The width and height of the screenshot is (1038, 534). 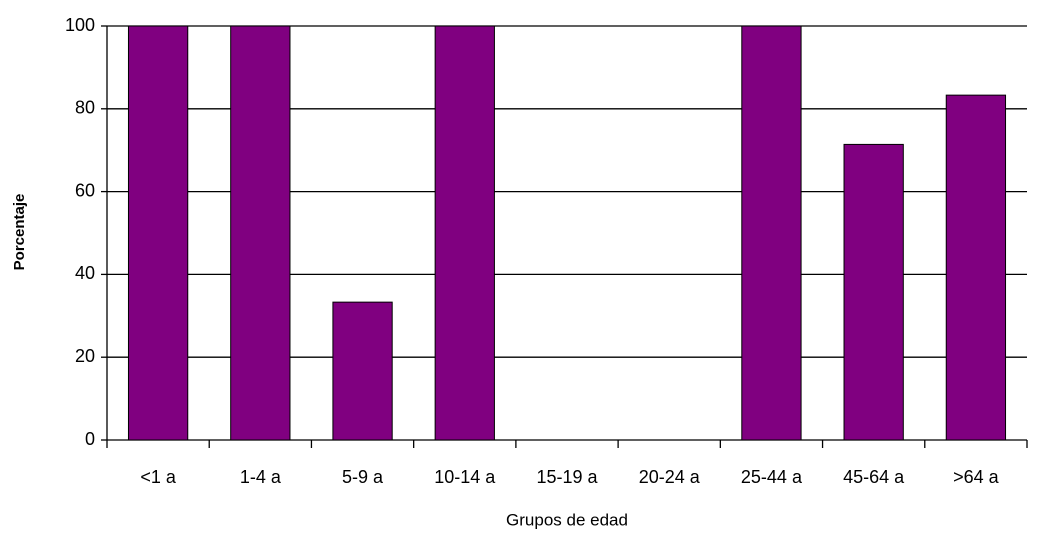 What do you see at coordinates (465, 477) in the screenshot?
I see `x-tick-label: 10-14 a` at bounding box center [465, 477].